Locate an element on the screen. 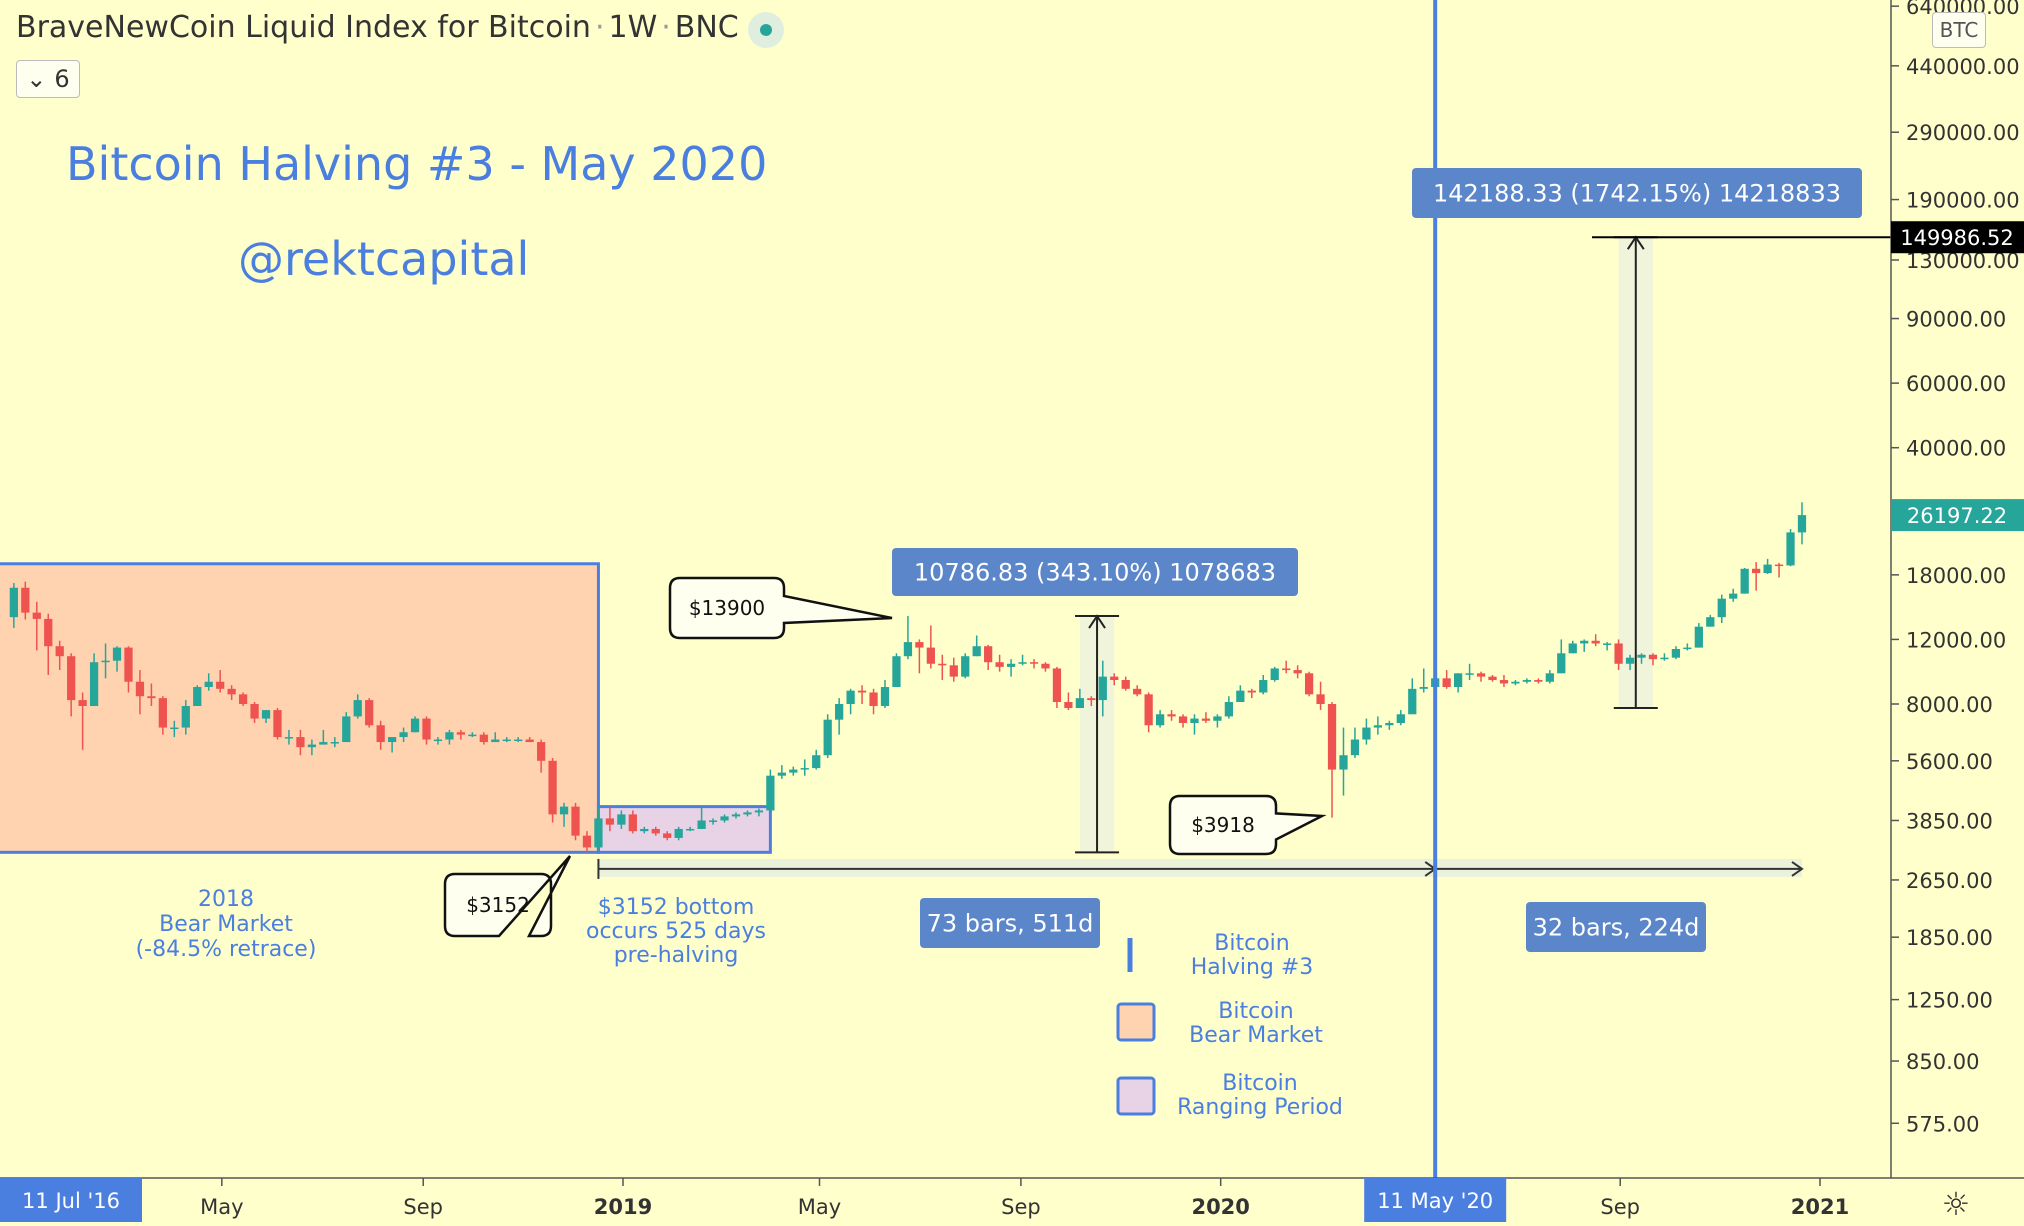  y-tick-label-14: 2650.00 is located at coordinates (1949, 881).